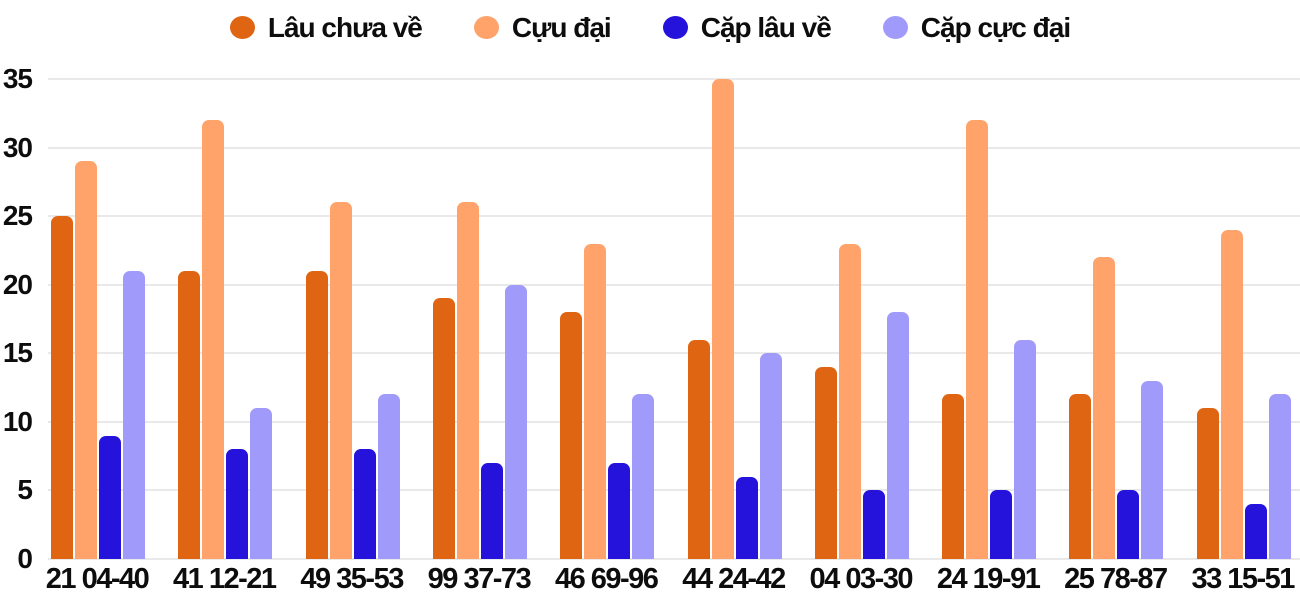 Image resolution: width=1300 pixels, height=600 pixels. What do you see at coordinates (16, 319) in the screenshot?
I see `y-axis: 0 5 10 15 20 25 30 35` at bounding box center [16, 319].